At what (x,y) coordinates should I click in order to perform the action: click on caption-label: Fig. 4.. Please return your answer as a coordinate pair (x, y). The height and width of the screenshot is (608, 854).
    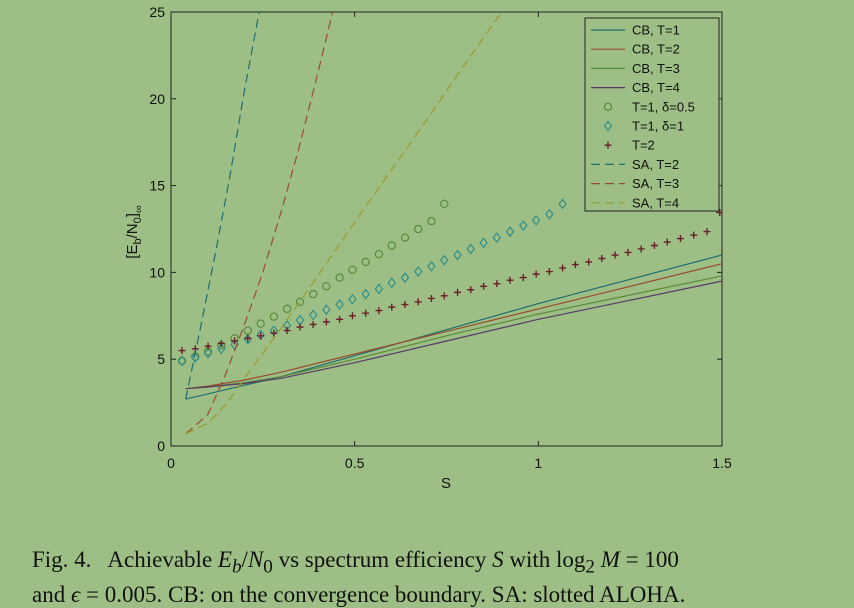
    Looking at the image, I should click on (62, 559).